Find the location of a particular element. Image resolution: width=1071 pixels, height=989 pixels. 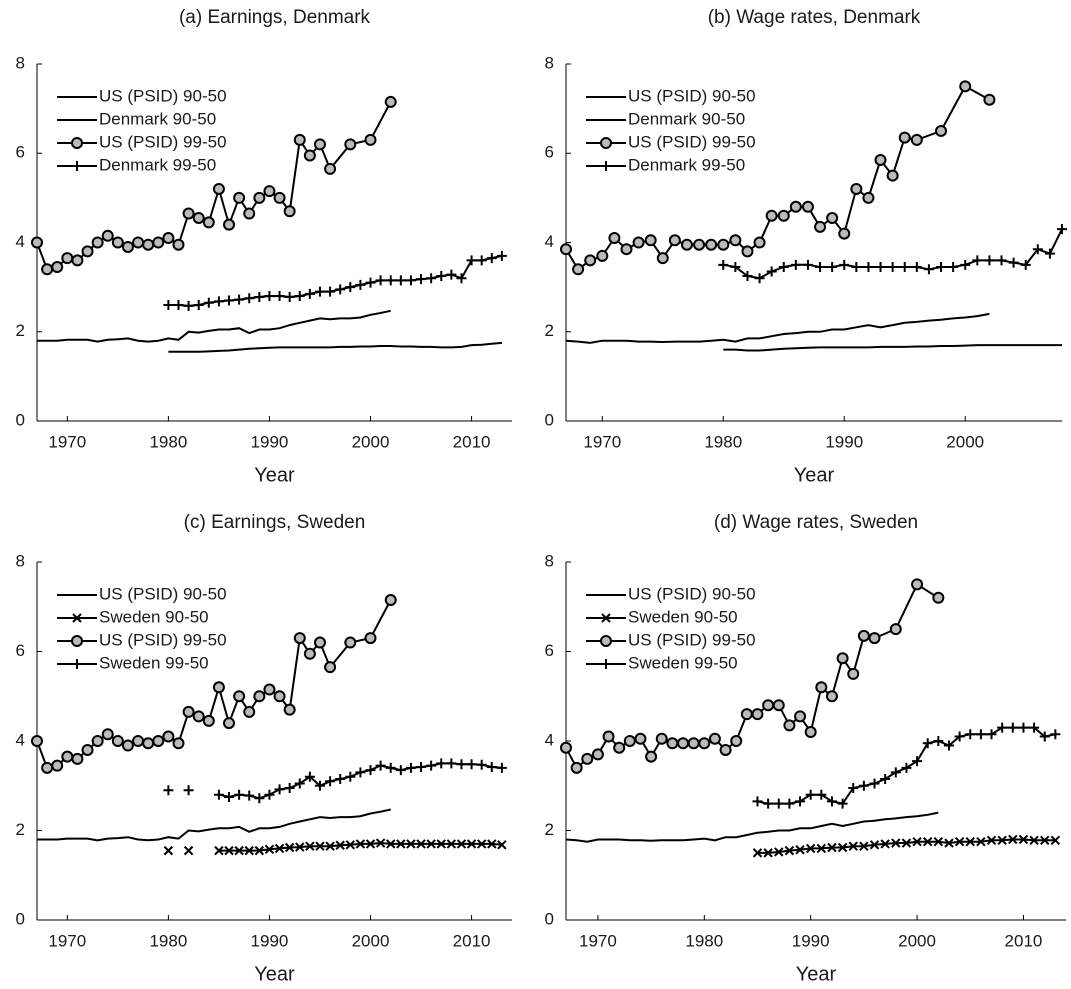

legend-label: Denmark 90-50 is located at coordinates (686, 118).